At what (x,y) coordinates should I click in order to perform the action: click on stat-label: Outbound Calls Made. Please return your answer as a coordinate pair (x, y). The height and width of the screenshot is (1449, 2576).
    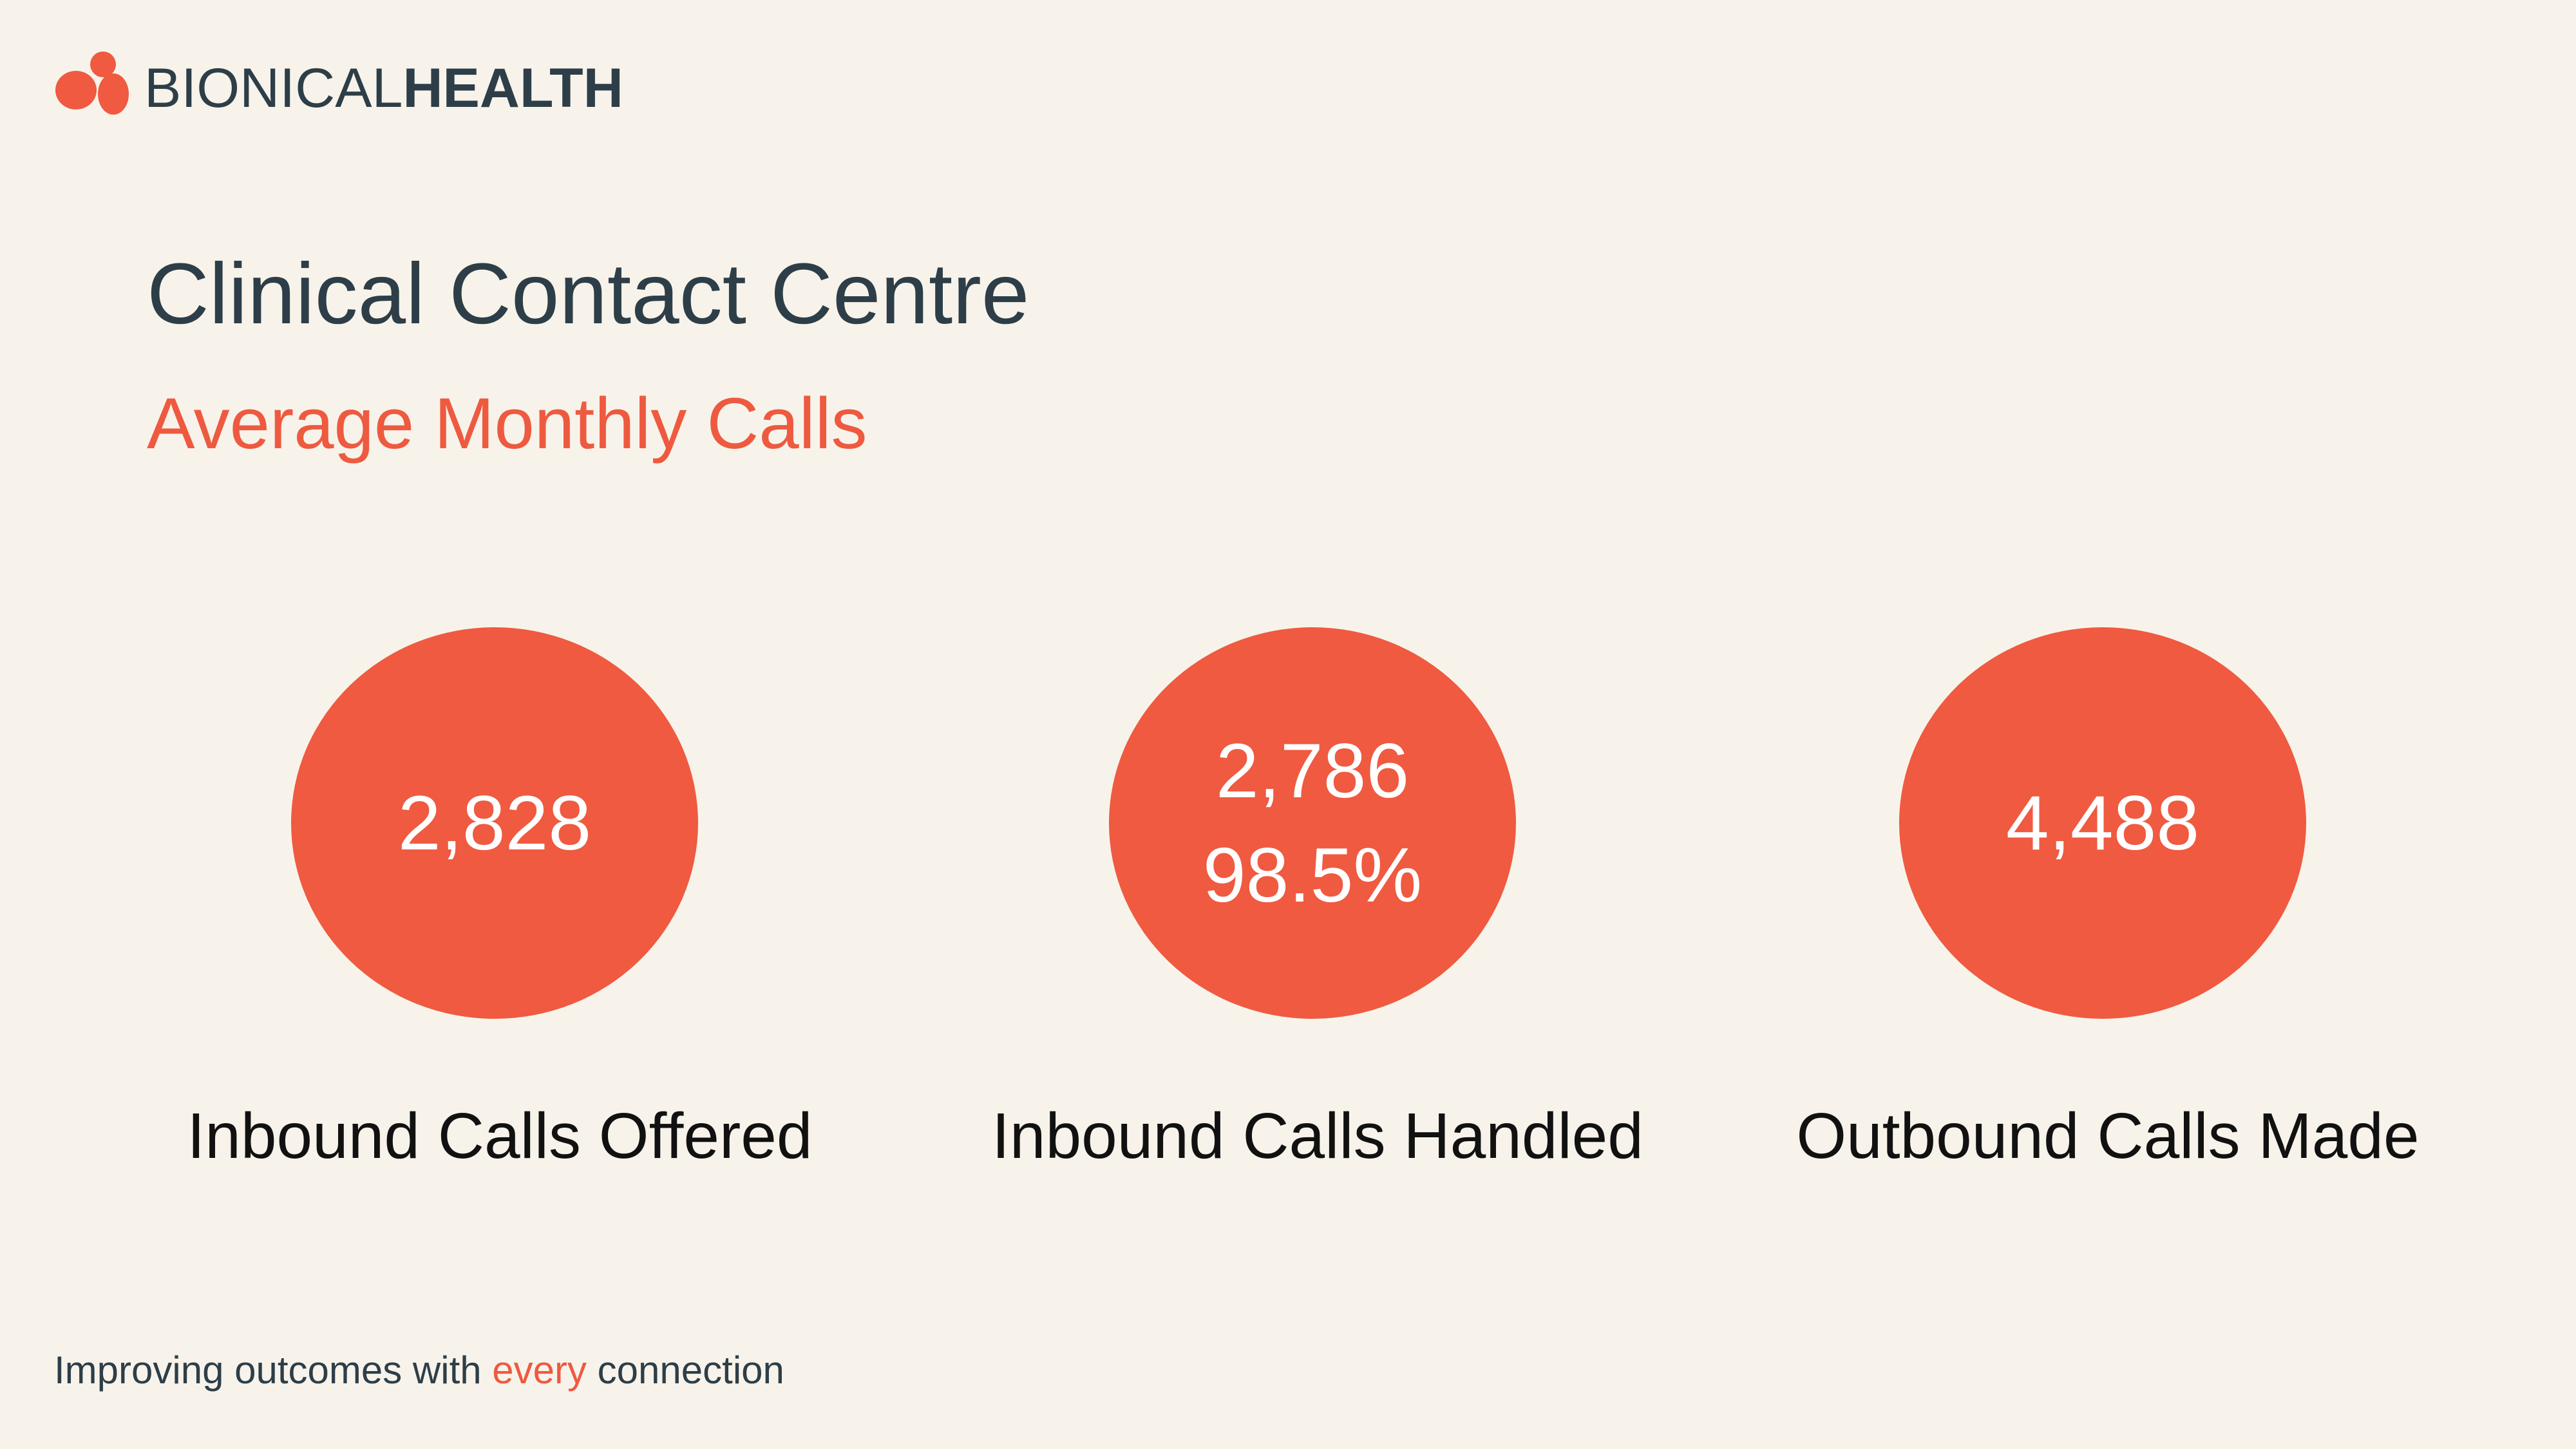
    Looking at the image, I should click on (2107, 1136).